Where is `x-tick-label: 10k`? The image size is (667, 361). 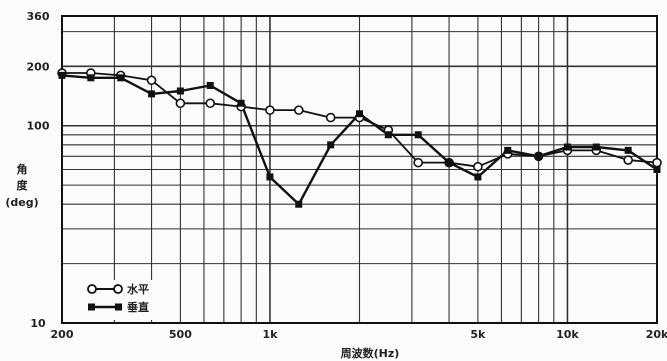 x-tick-label: 10k is located at coordinates (567, 334).